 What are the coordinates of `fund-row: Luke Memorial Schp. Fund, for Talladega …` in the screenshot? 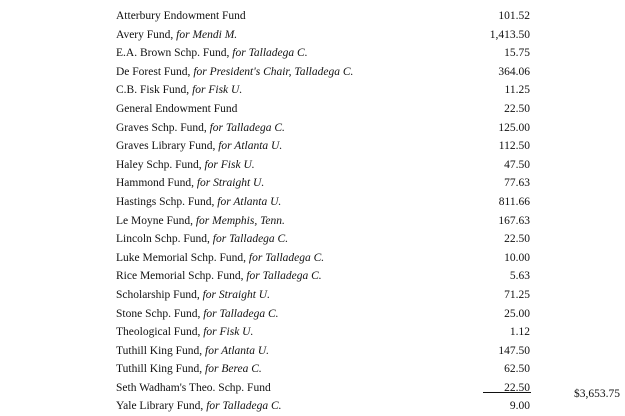 It's located at (312, 258).